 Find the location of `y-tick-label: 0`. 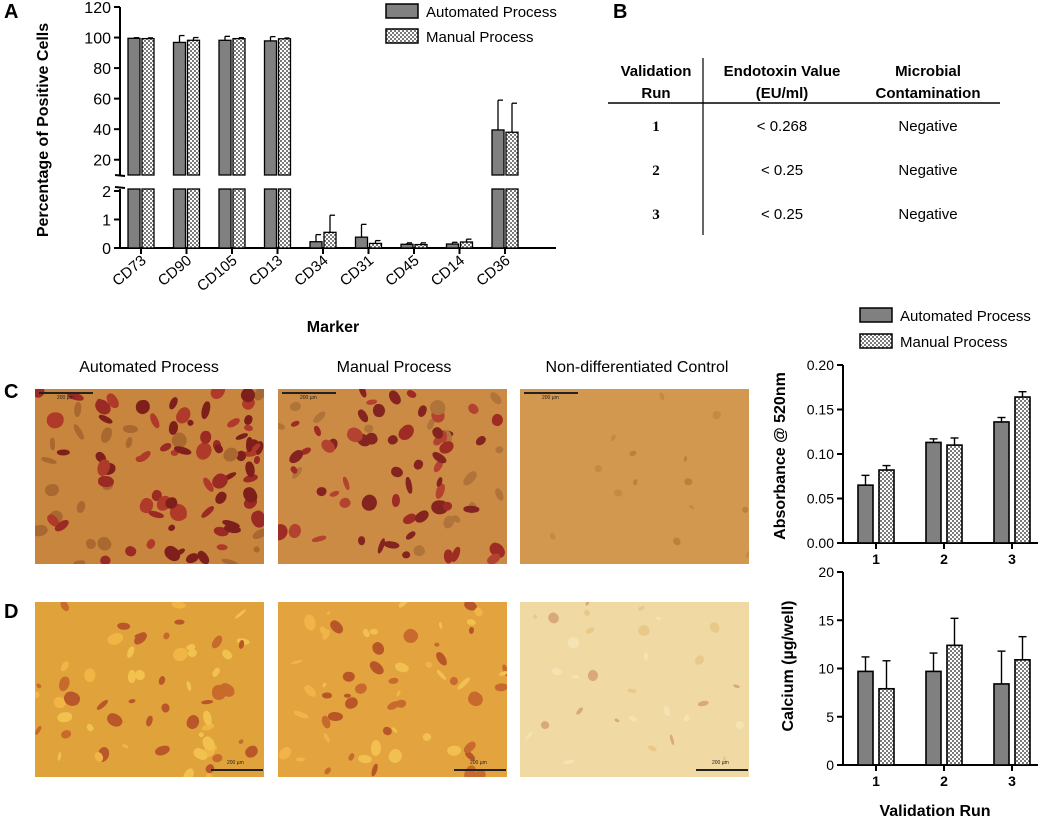

y-tick-label: 0 is located at coordinates (106, 249).